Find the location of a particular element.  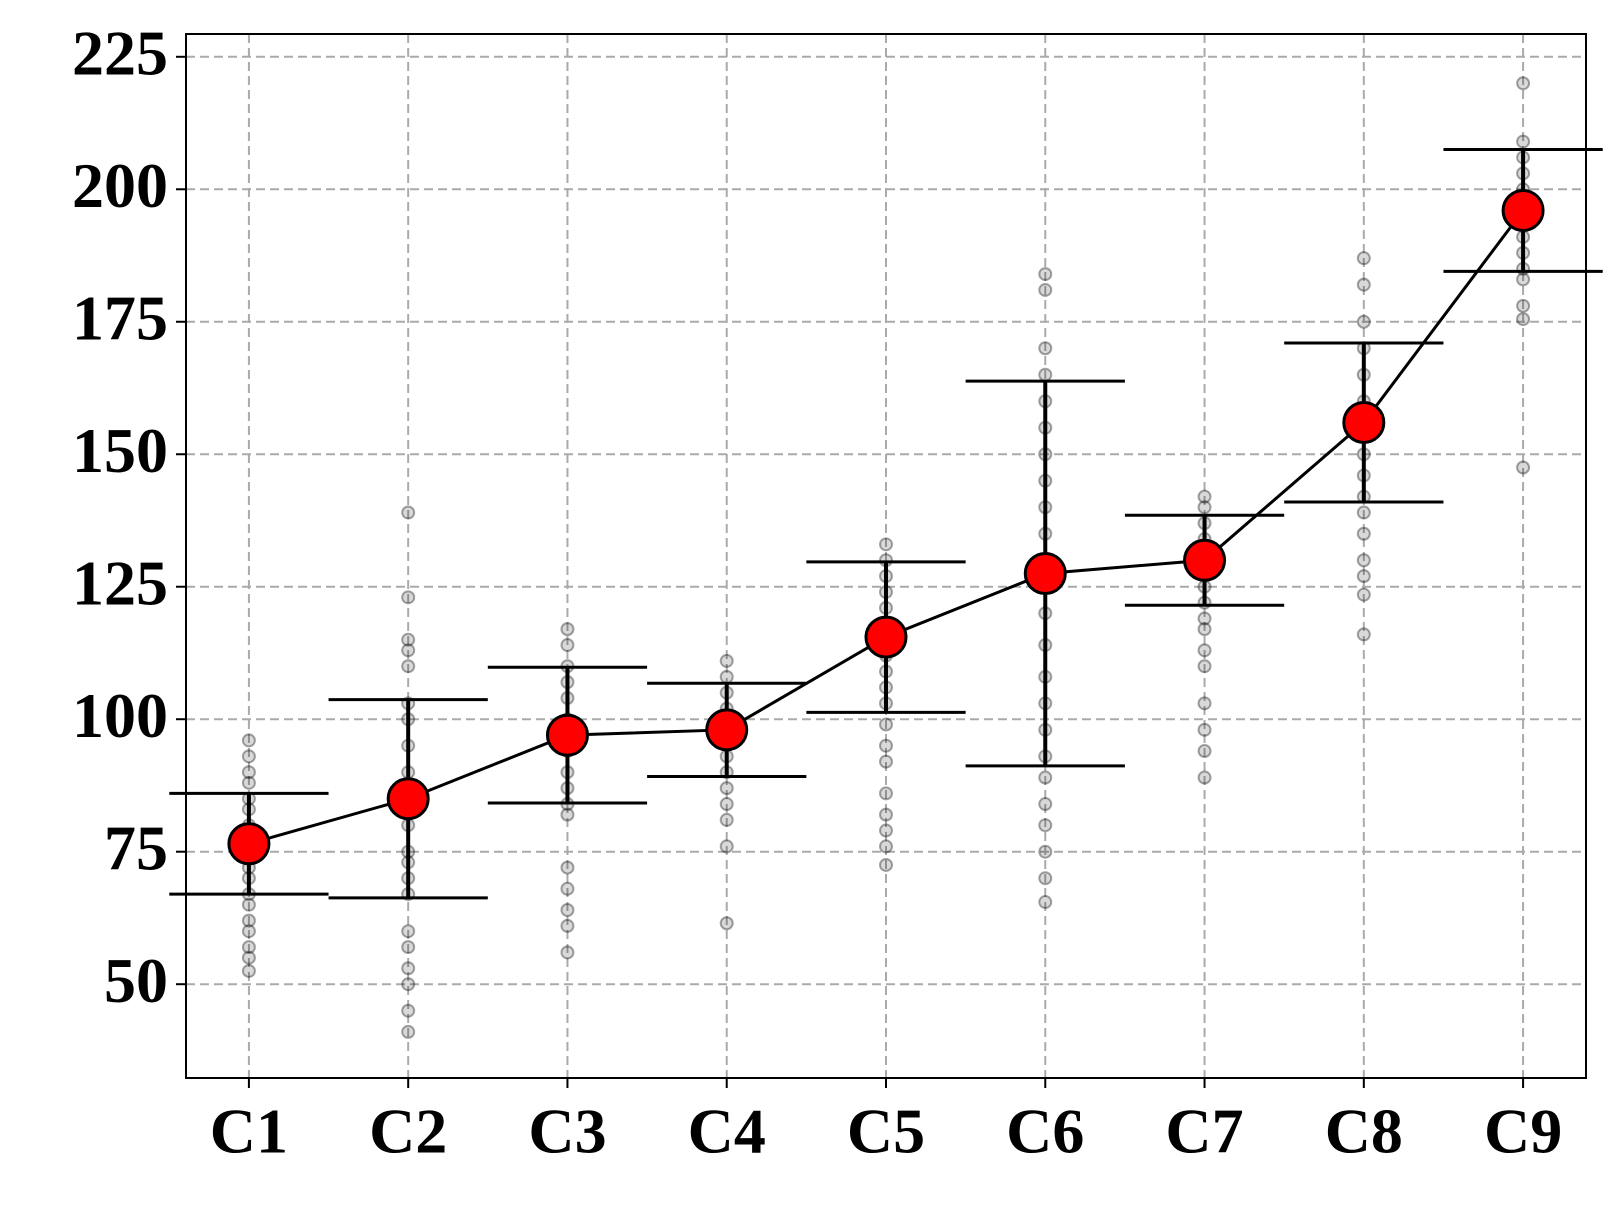

x-tick-label: C7 is located at coordinates (1204, 1131).